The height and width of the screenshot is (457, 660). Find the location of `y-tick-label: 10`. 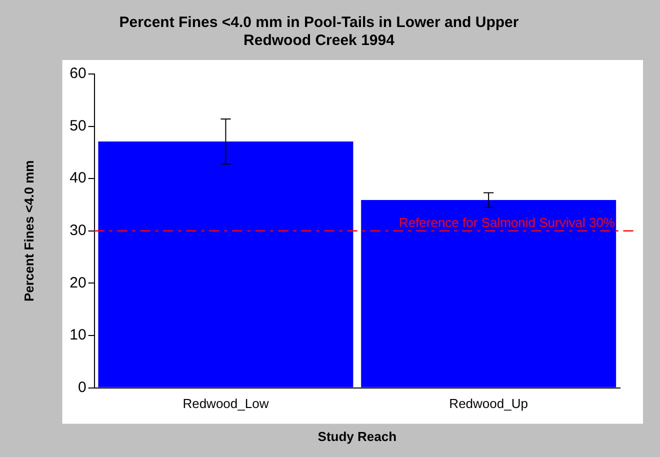

y-tick-label: 10 is located at coordinates (78, 335).